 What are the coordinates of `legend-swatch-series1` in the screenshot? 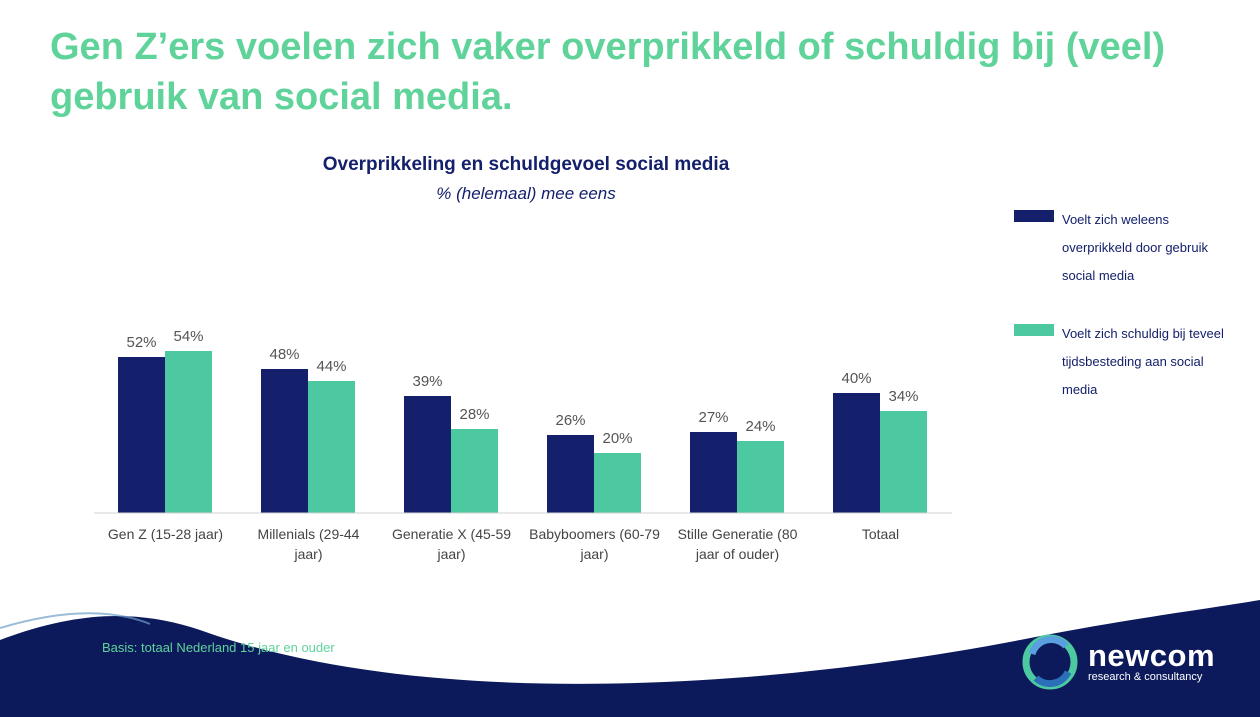 It's located at (1034, 216).